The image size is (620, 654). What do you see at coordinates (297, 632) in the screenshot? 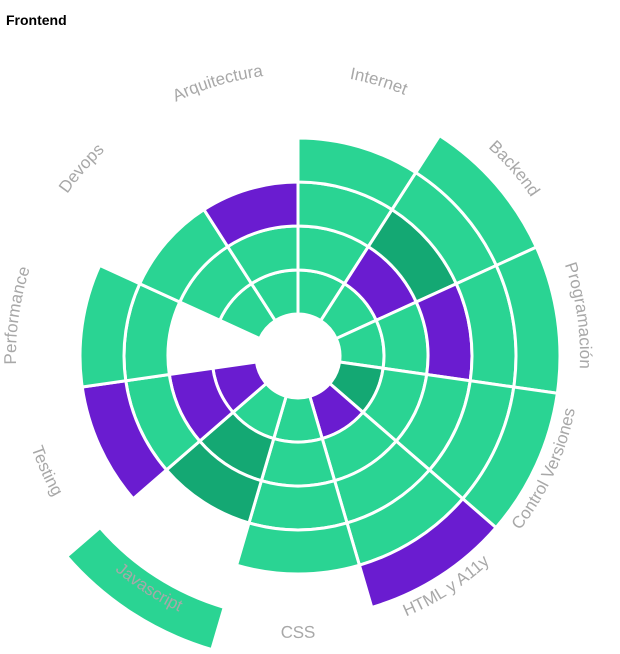
I see `category-label-css: CSS` at bounding box center [297, 632].